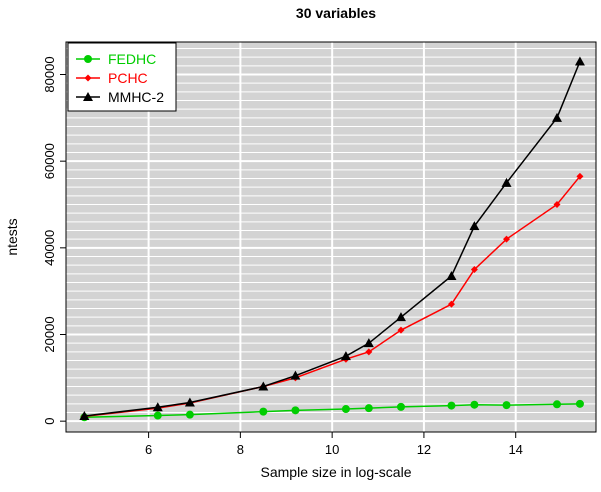 The width and height of the screenshot is (601, 492). Describe the element at coordinates (128, 78) in the screenshot. I see `legend-label: PCHC` at that location.